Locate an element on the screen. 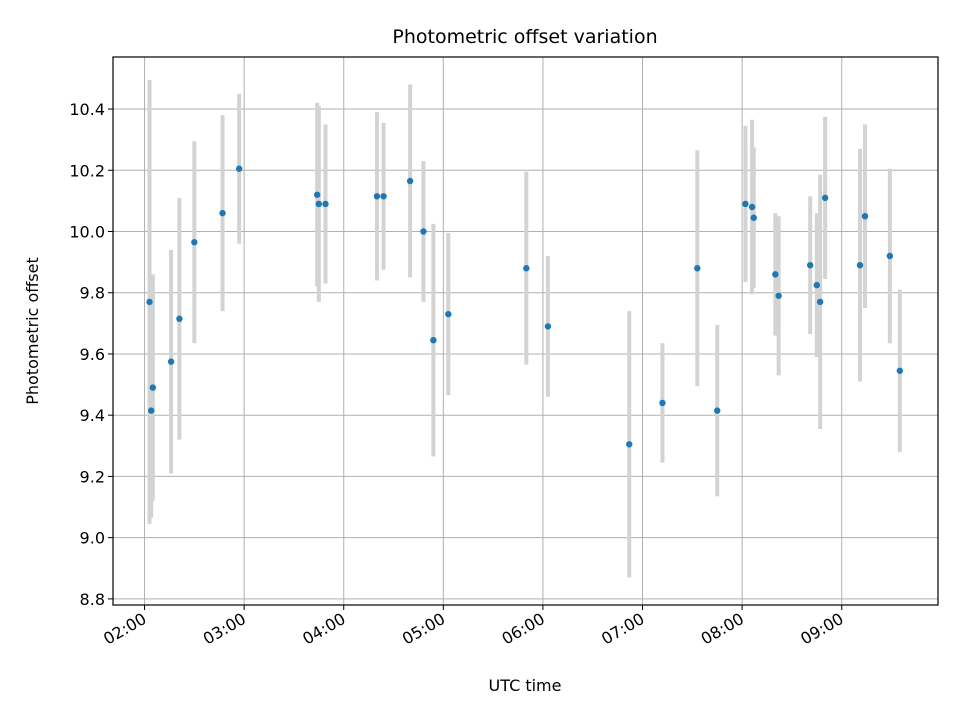 Image resolution: width=960 pixels, height=720 pixels. y-tick-label: 9.6 is located at coordinates (92, 354).